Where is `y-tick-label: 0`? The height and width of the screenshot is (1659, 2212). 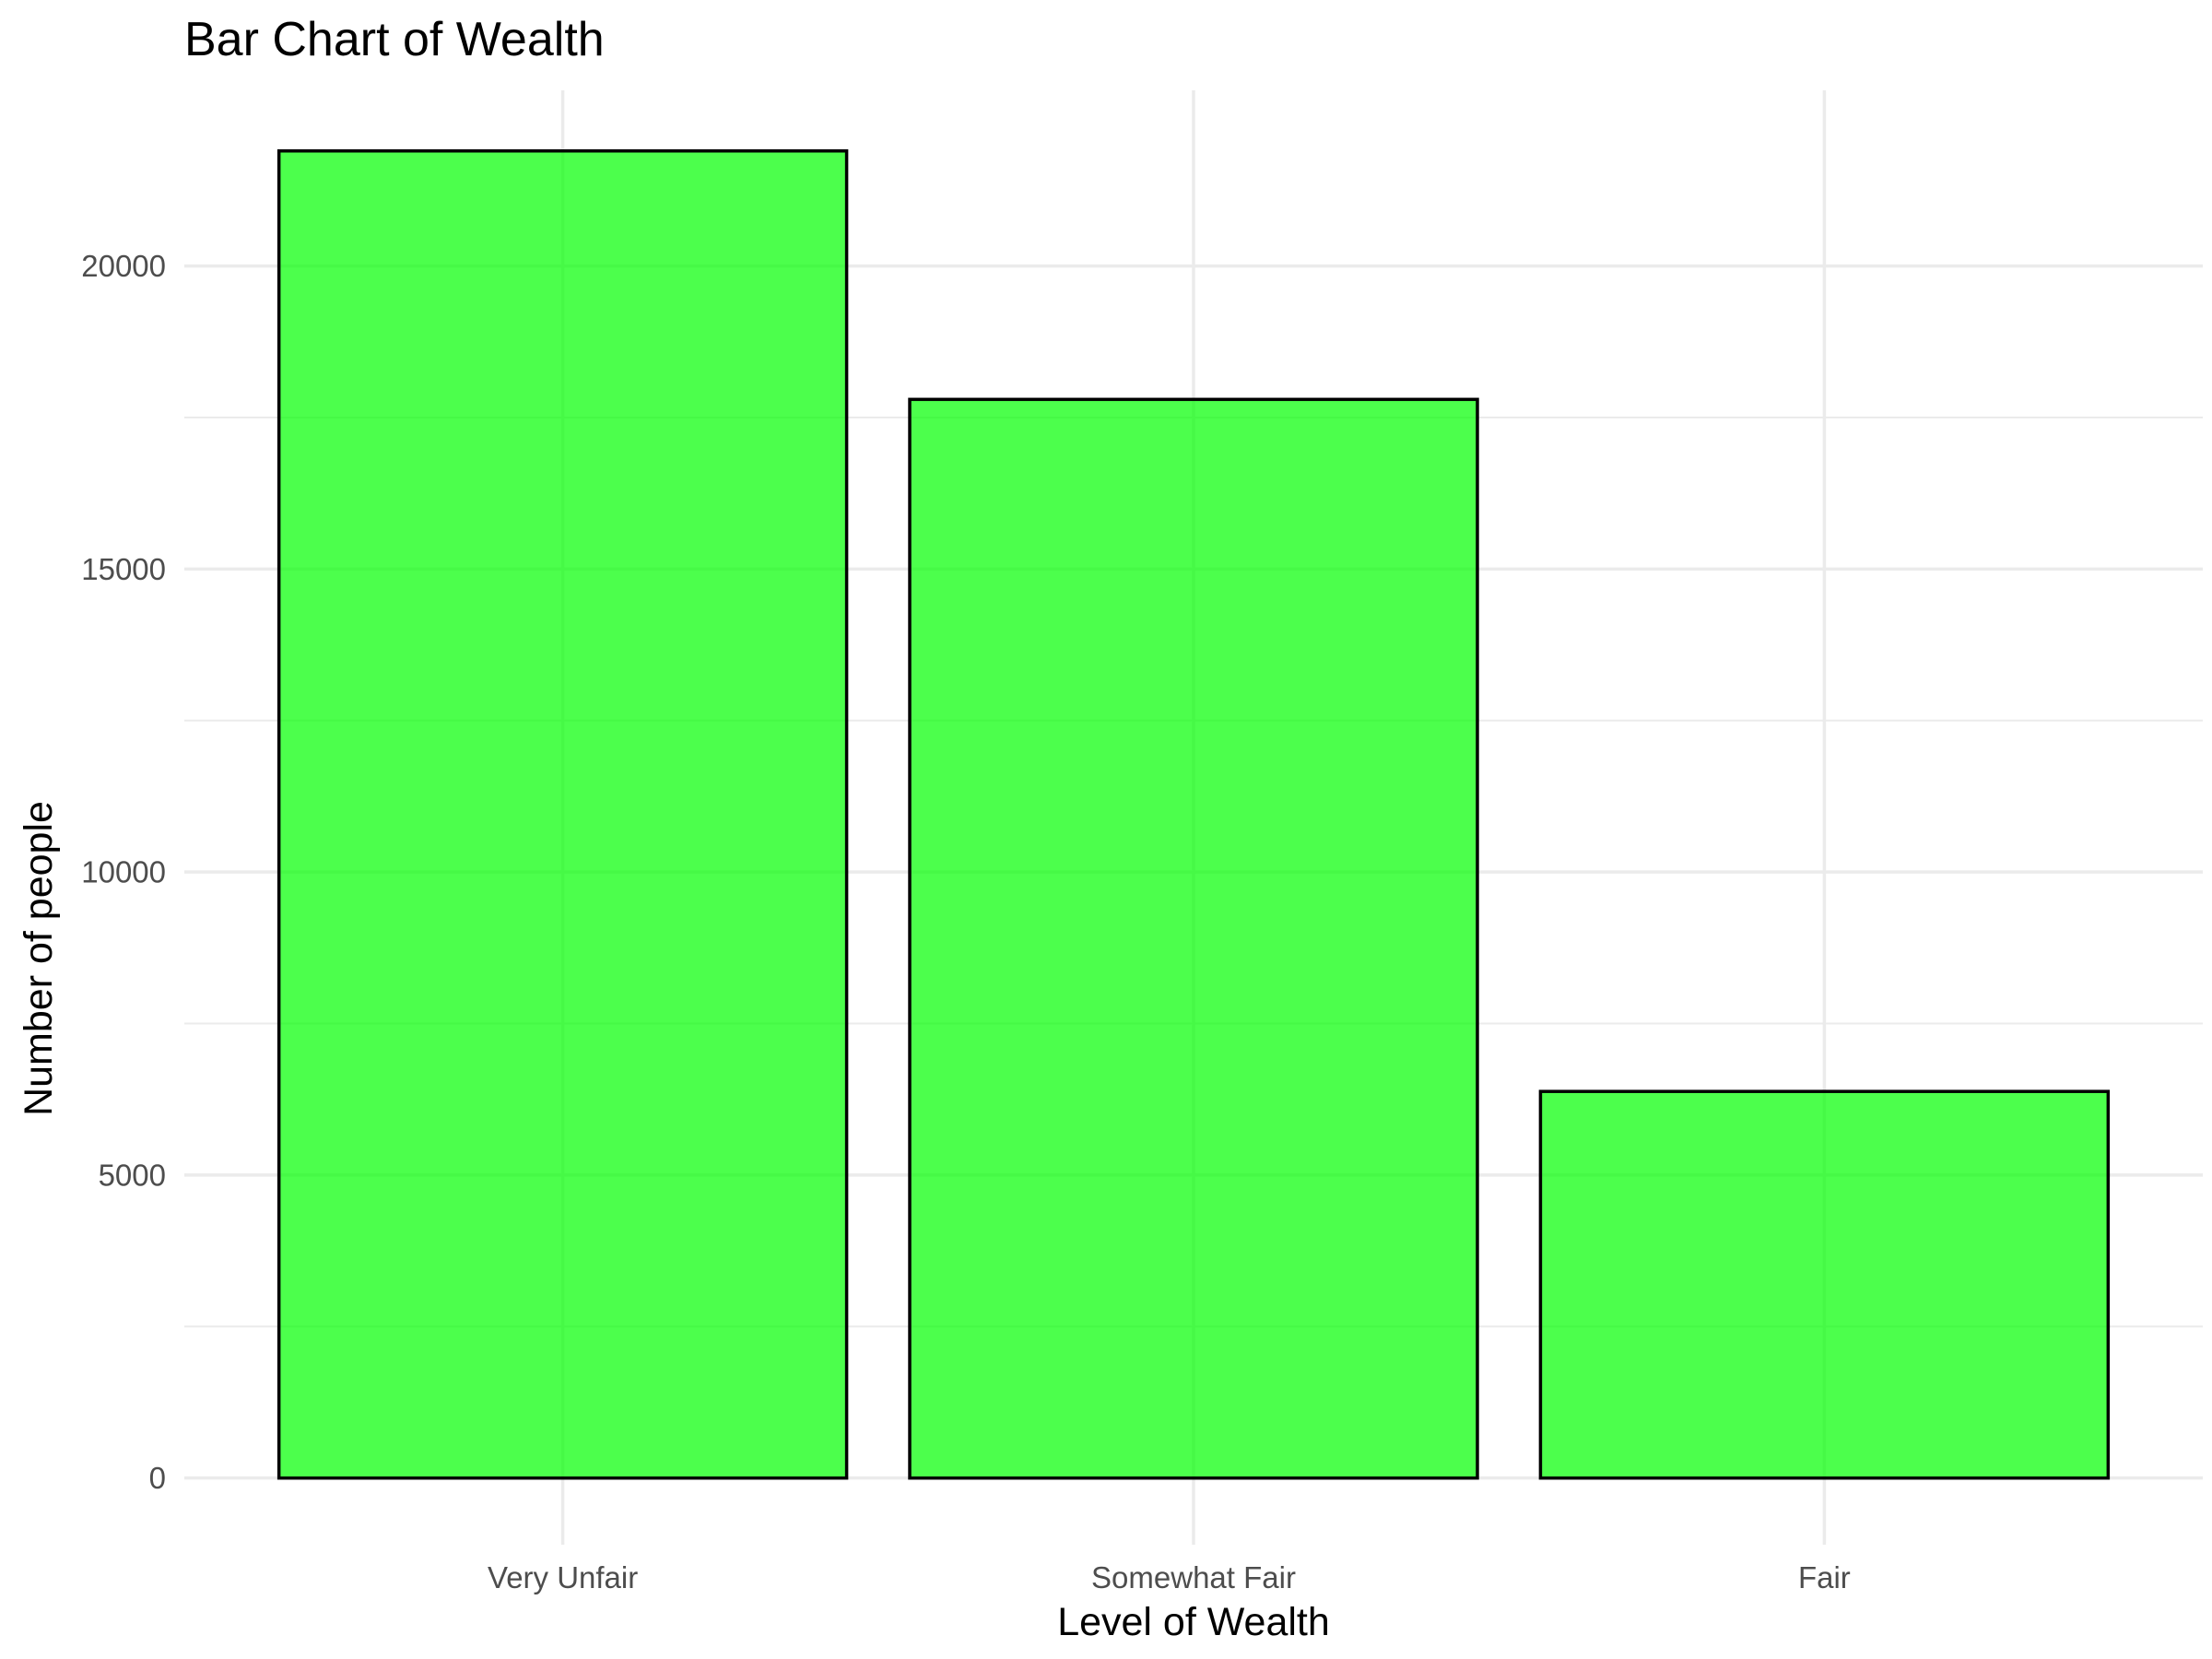 y-tick-label: 0 is located at coordinates (157, 1478).